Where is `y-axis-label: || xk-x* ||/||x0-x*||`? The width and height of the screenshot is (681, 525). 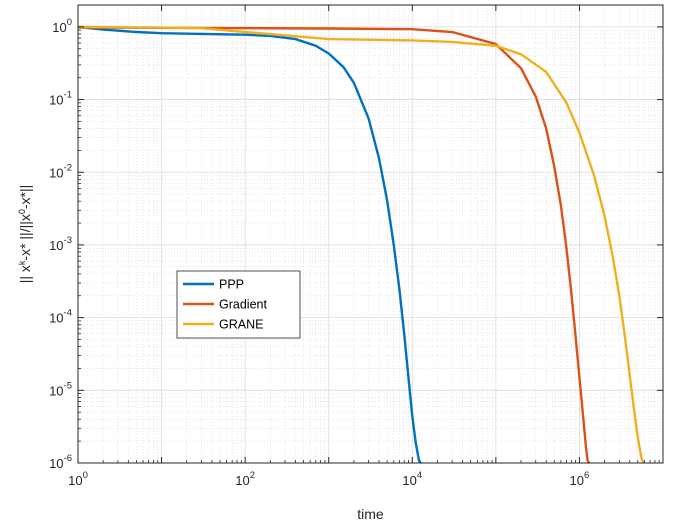 y-axis-label: || xk-x* ||/||x0-x*|| is located at coordinates (25, 234).